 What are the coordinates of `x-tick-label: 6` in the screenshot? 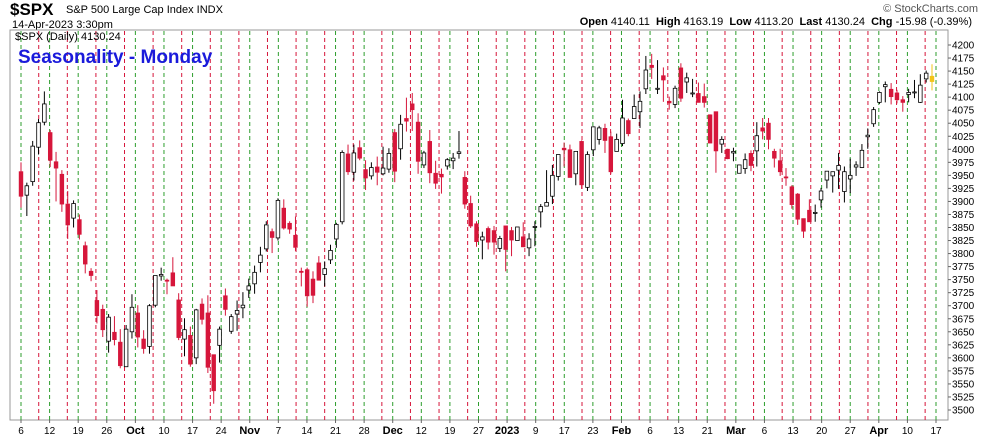 It's located at (765, 431).